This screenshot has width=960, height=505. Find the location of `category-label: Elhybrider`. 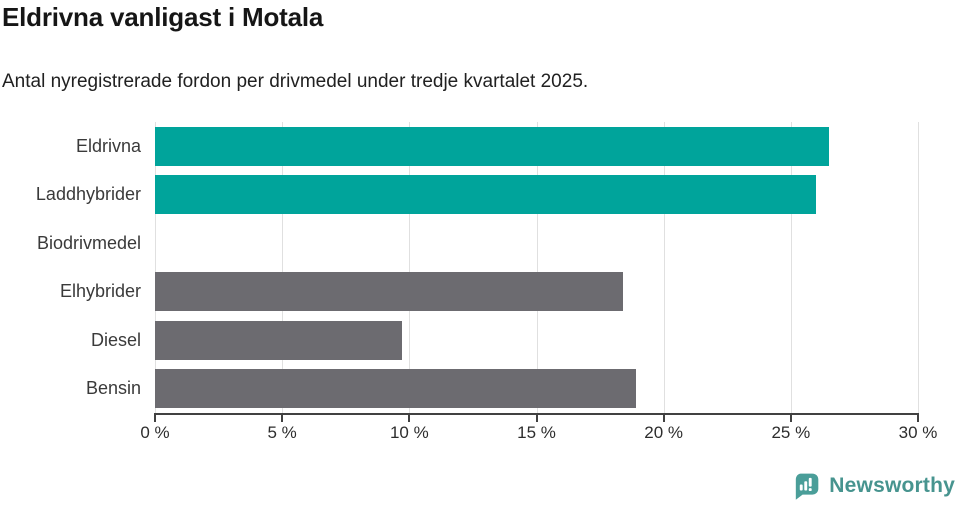

category-label: Elhybrider is located at coordinates (100, 291).